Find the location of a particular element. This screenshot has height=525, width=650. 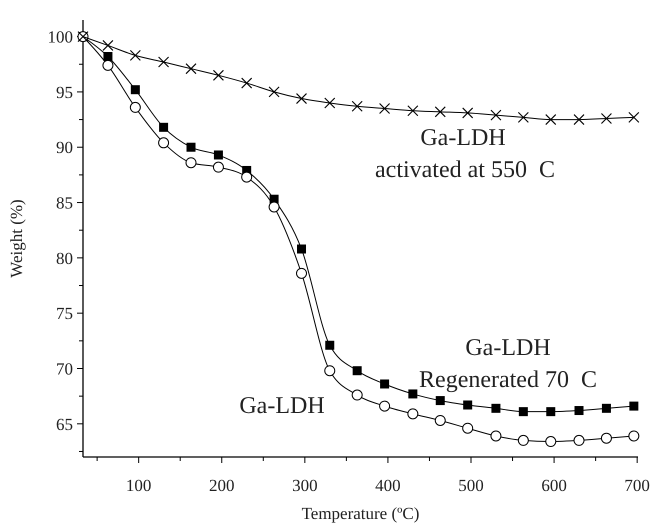

annotation: activated at 550 C is located at coordinates (465, 170).